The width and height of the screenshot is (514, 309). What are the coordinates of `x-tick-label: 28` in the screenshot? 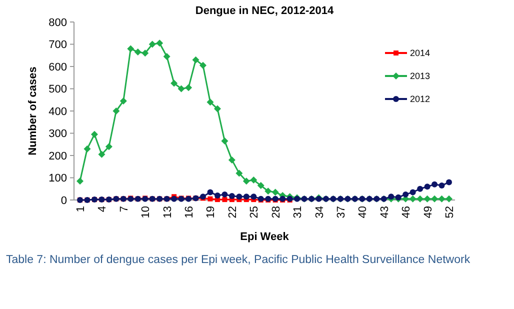 It's located at (276, 212).